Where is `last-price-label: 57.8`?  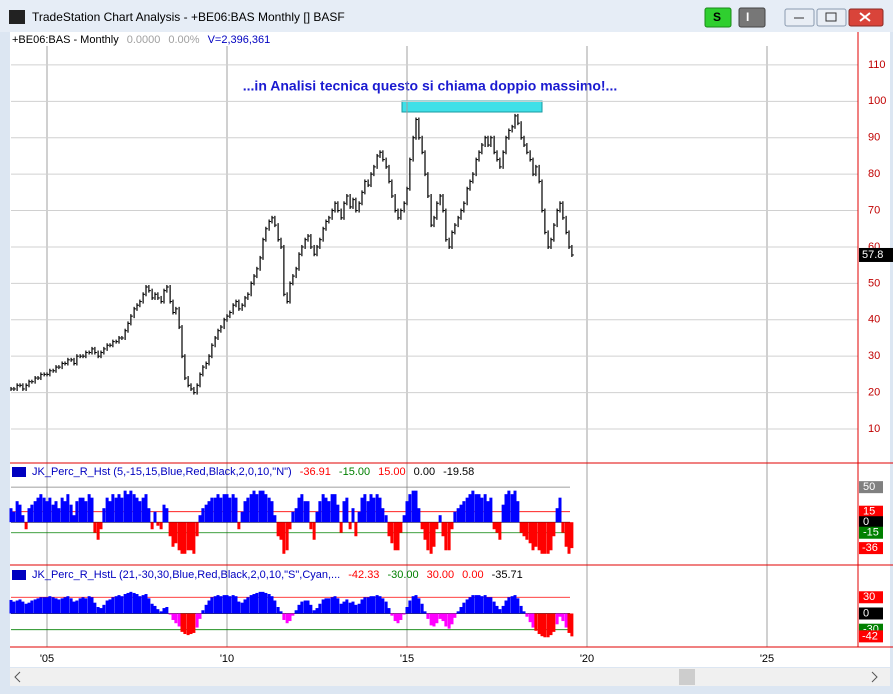
last-price-label: 57.8 is located at coordinates (872, 255).